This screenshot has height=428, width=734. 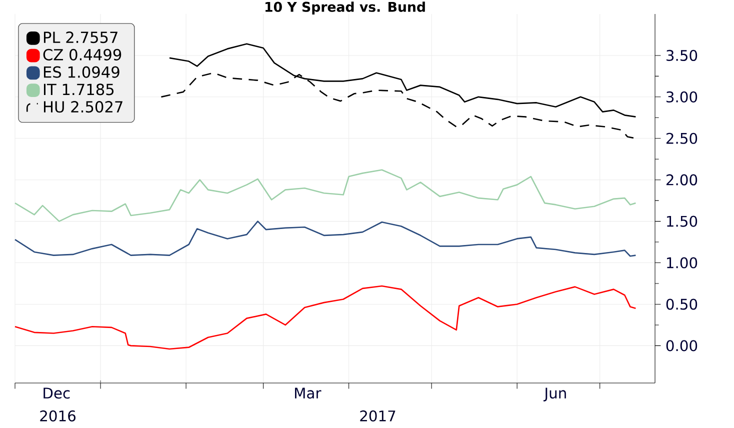 What do you see at coordinates (58, 416) in the screenshot?
I see `text: 2016` at bounding box center [58, 416].